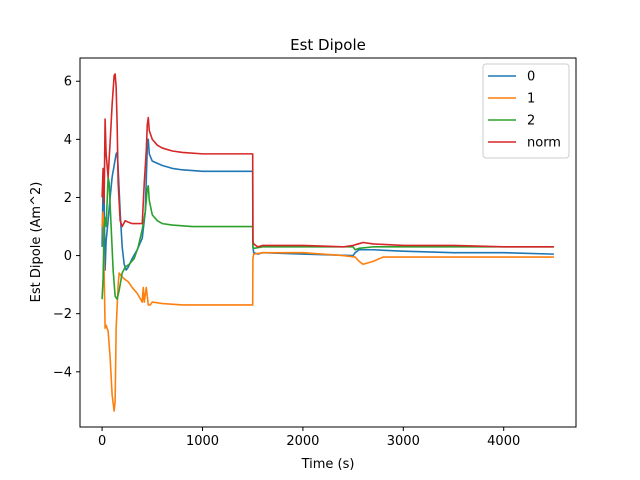  Describe the element at coordinates (68, 140) in the screenshot. I see `y-tick-label: 4` at that location.